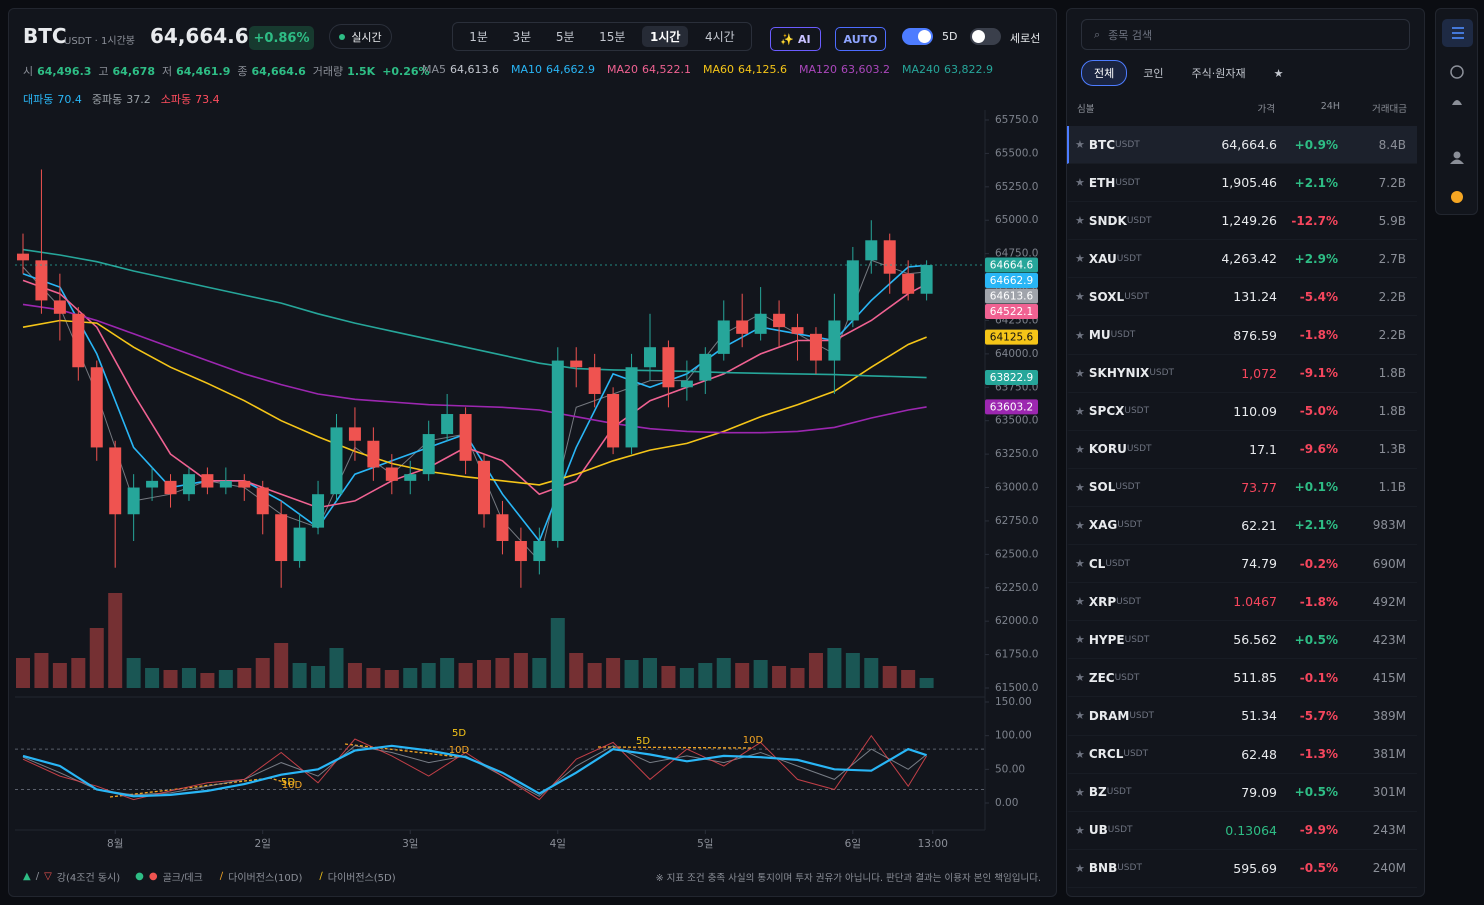 The width and height of the screenshot is (1484, 905). Describe the element at coordinates (45, 36) in the screenshot. I see `symbol: BTC` at that location.